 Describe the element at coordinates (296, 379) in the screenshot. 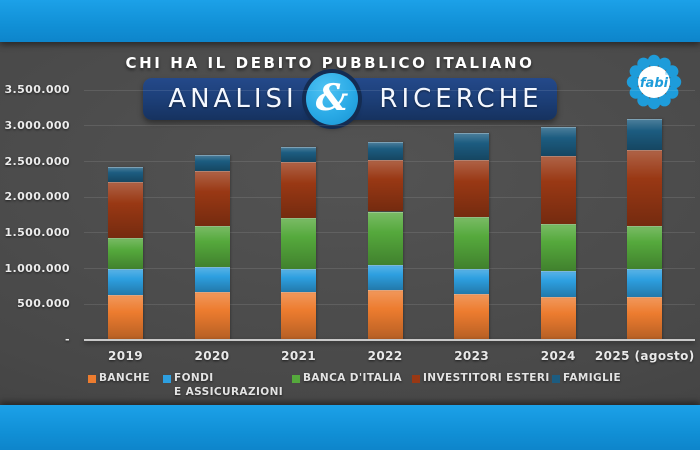

I see `legend-swatch-banca-d-italia` at that location.